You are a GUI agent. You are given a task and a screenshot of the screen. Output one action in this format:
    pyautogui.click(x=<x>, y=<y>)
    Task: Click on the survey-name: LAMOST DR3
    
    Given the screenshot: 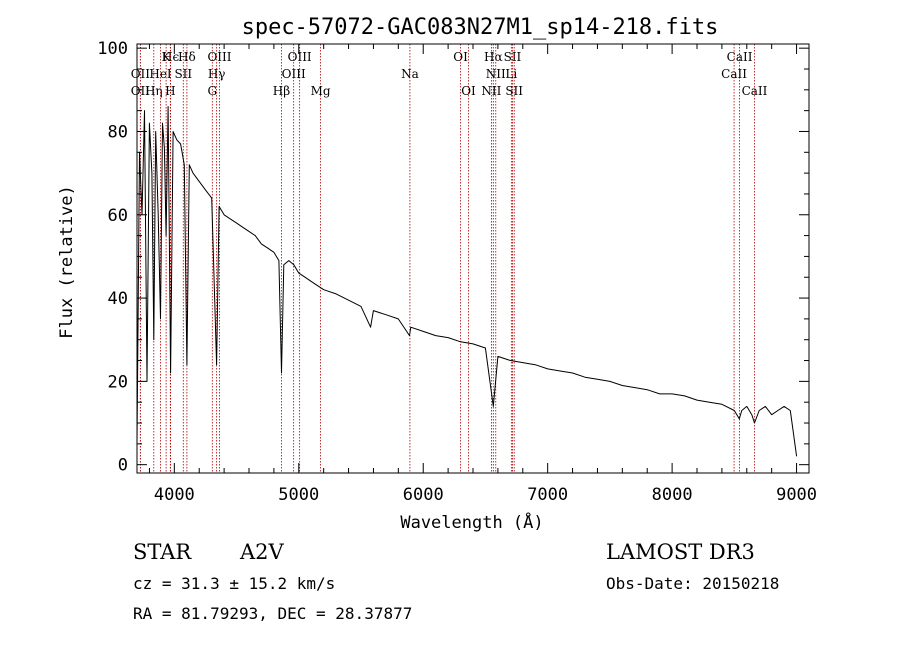 What is the action you would take?
    pyautogui.click(x=680, y=552)
    